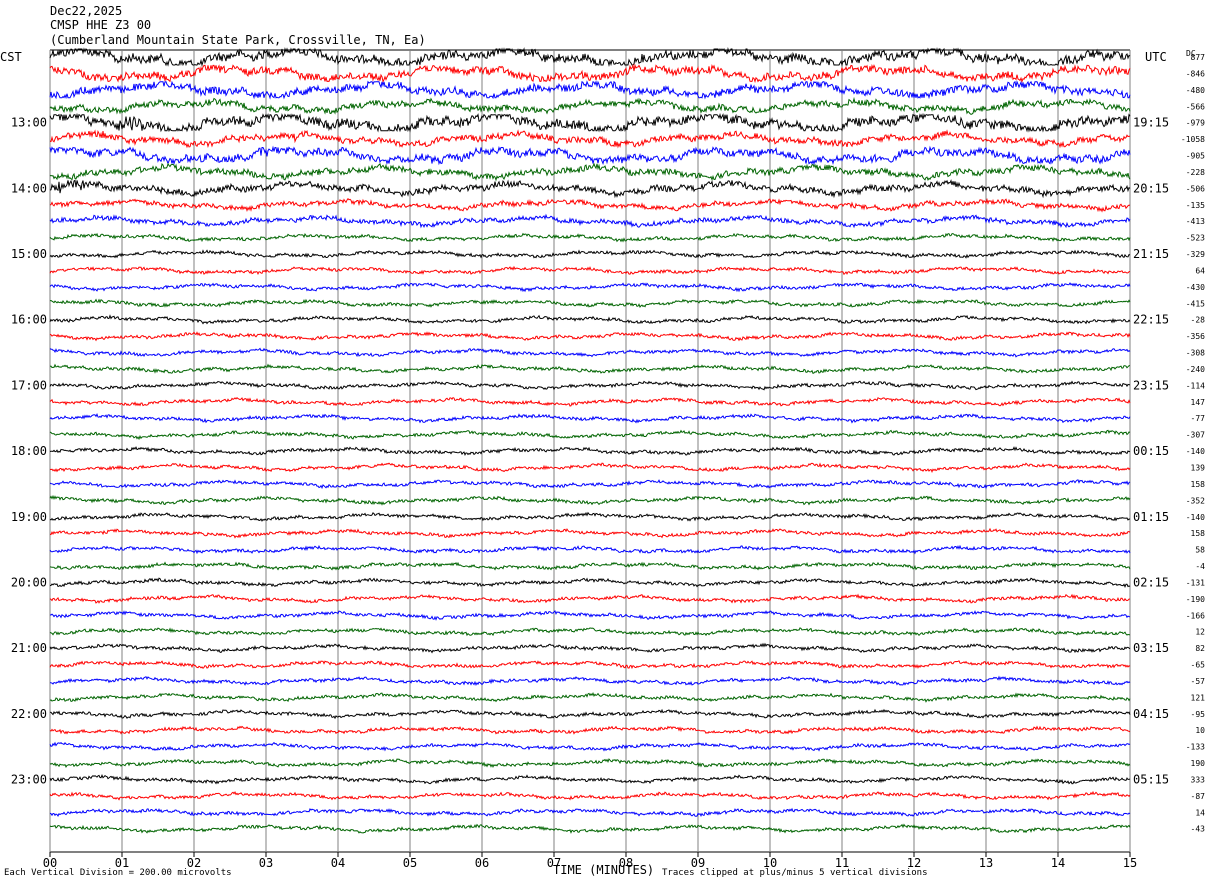 This screenshot has width=1210, height=886. I want to click on x-tick-label: 01, so click(122, 863).